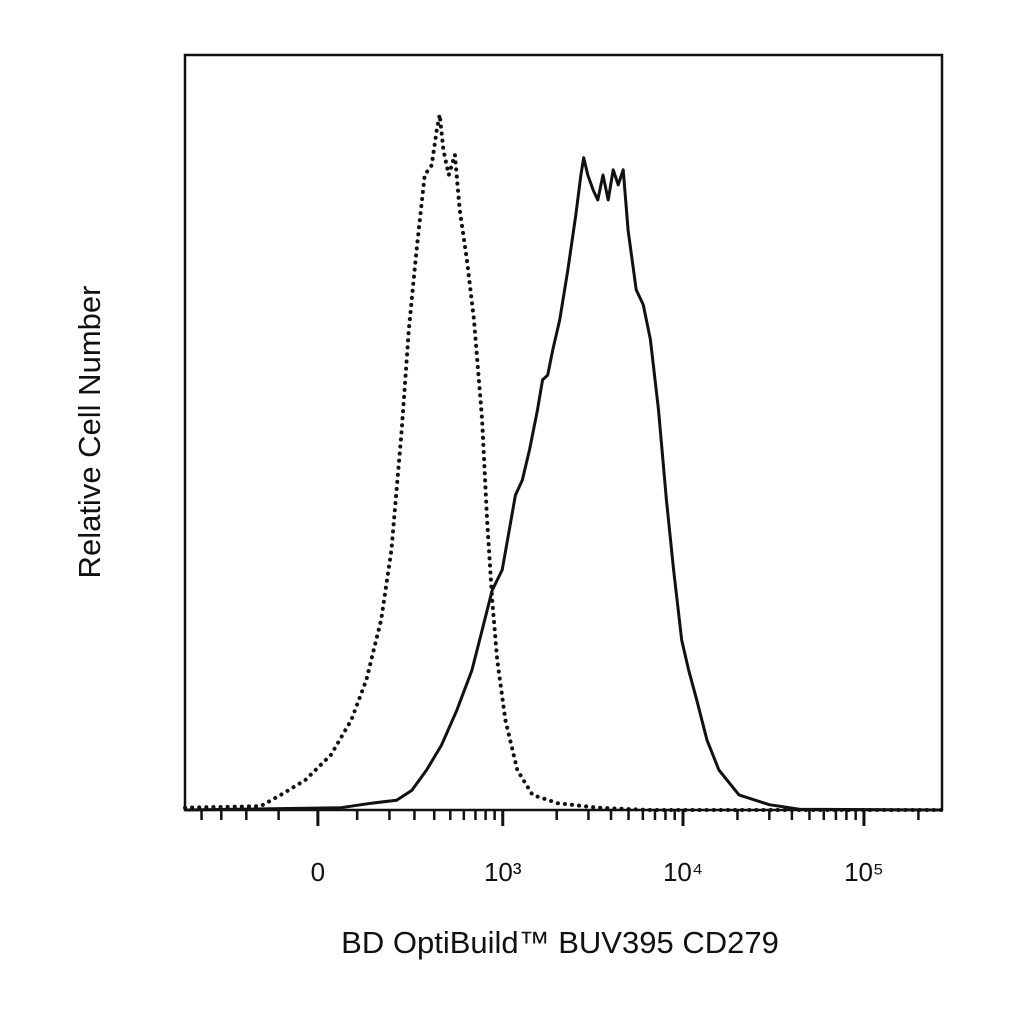 This screenshot has height=1024, width=1024. I want to click on x-tick-label: 10⁵, so click(864, 872).